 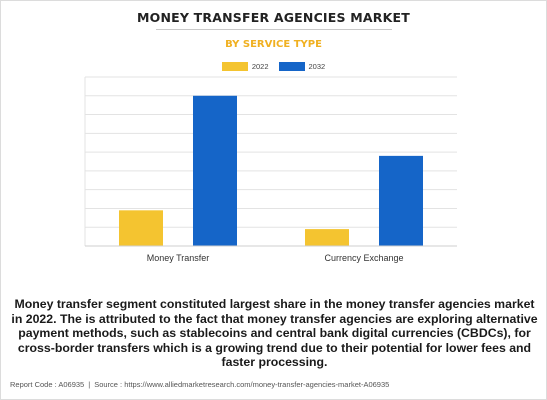 I want to click on legend-label-2032: 2032, so click(x=317, y=66).